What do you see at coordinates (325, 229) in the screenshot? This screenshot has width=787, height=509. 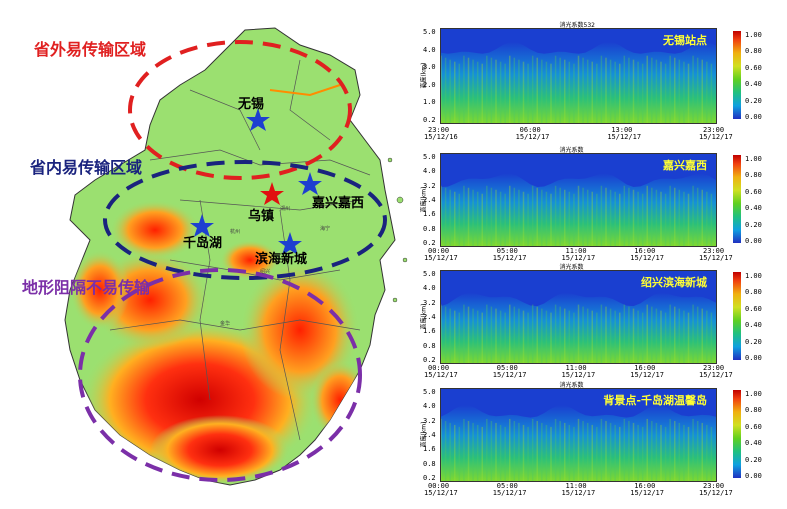 I see `city-label: 海宁` at bounding box center [325, 229].